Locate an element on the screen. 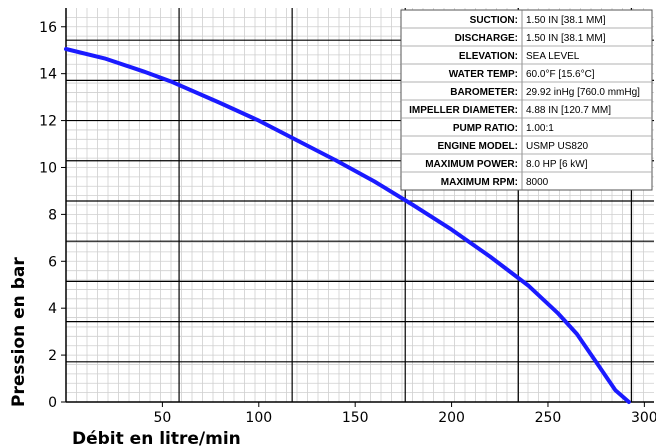 The width and height of the screenshot is (656, 448). y-tick-label: 10 is located at coordinates (48, 168).